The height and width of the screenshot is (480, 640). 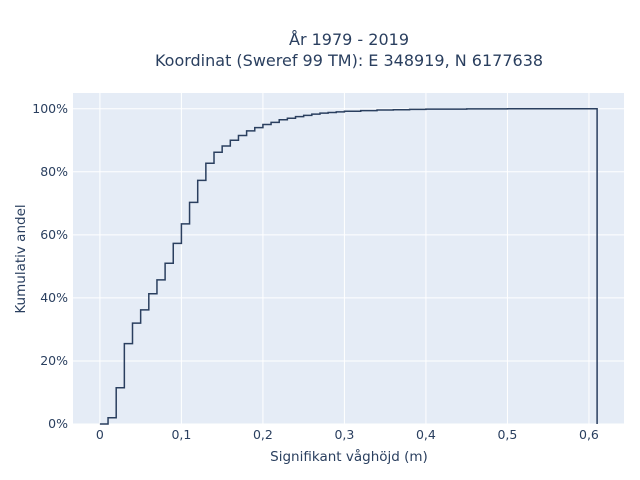 What do you see at coordinates (100, 434) in the screenshot?
I see `x-tick-label: 0` at bounding box center [100, 434].